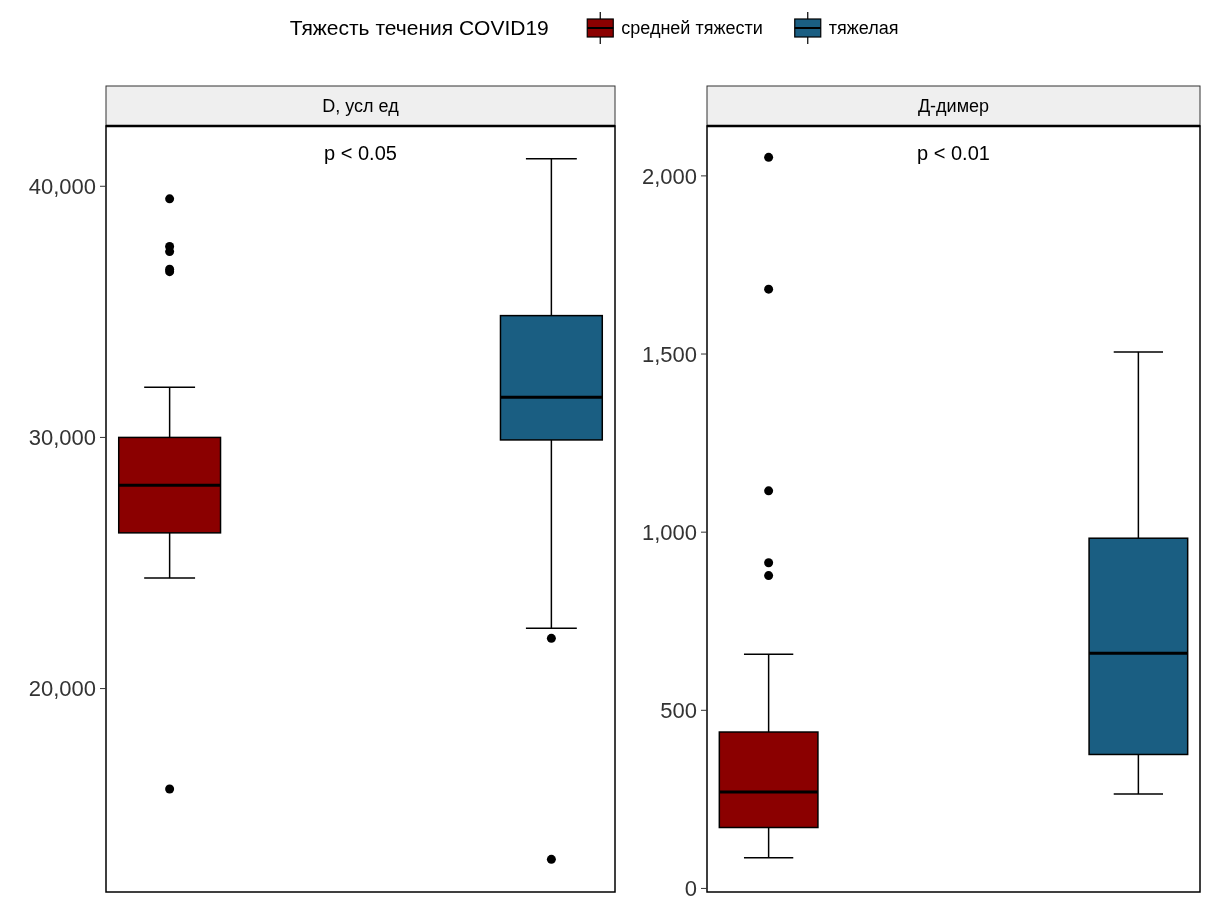 This screenshot has width=1208, height=908. I want to click on y-tick-label: 20,000, so click(62, 689).